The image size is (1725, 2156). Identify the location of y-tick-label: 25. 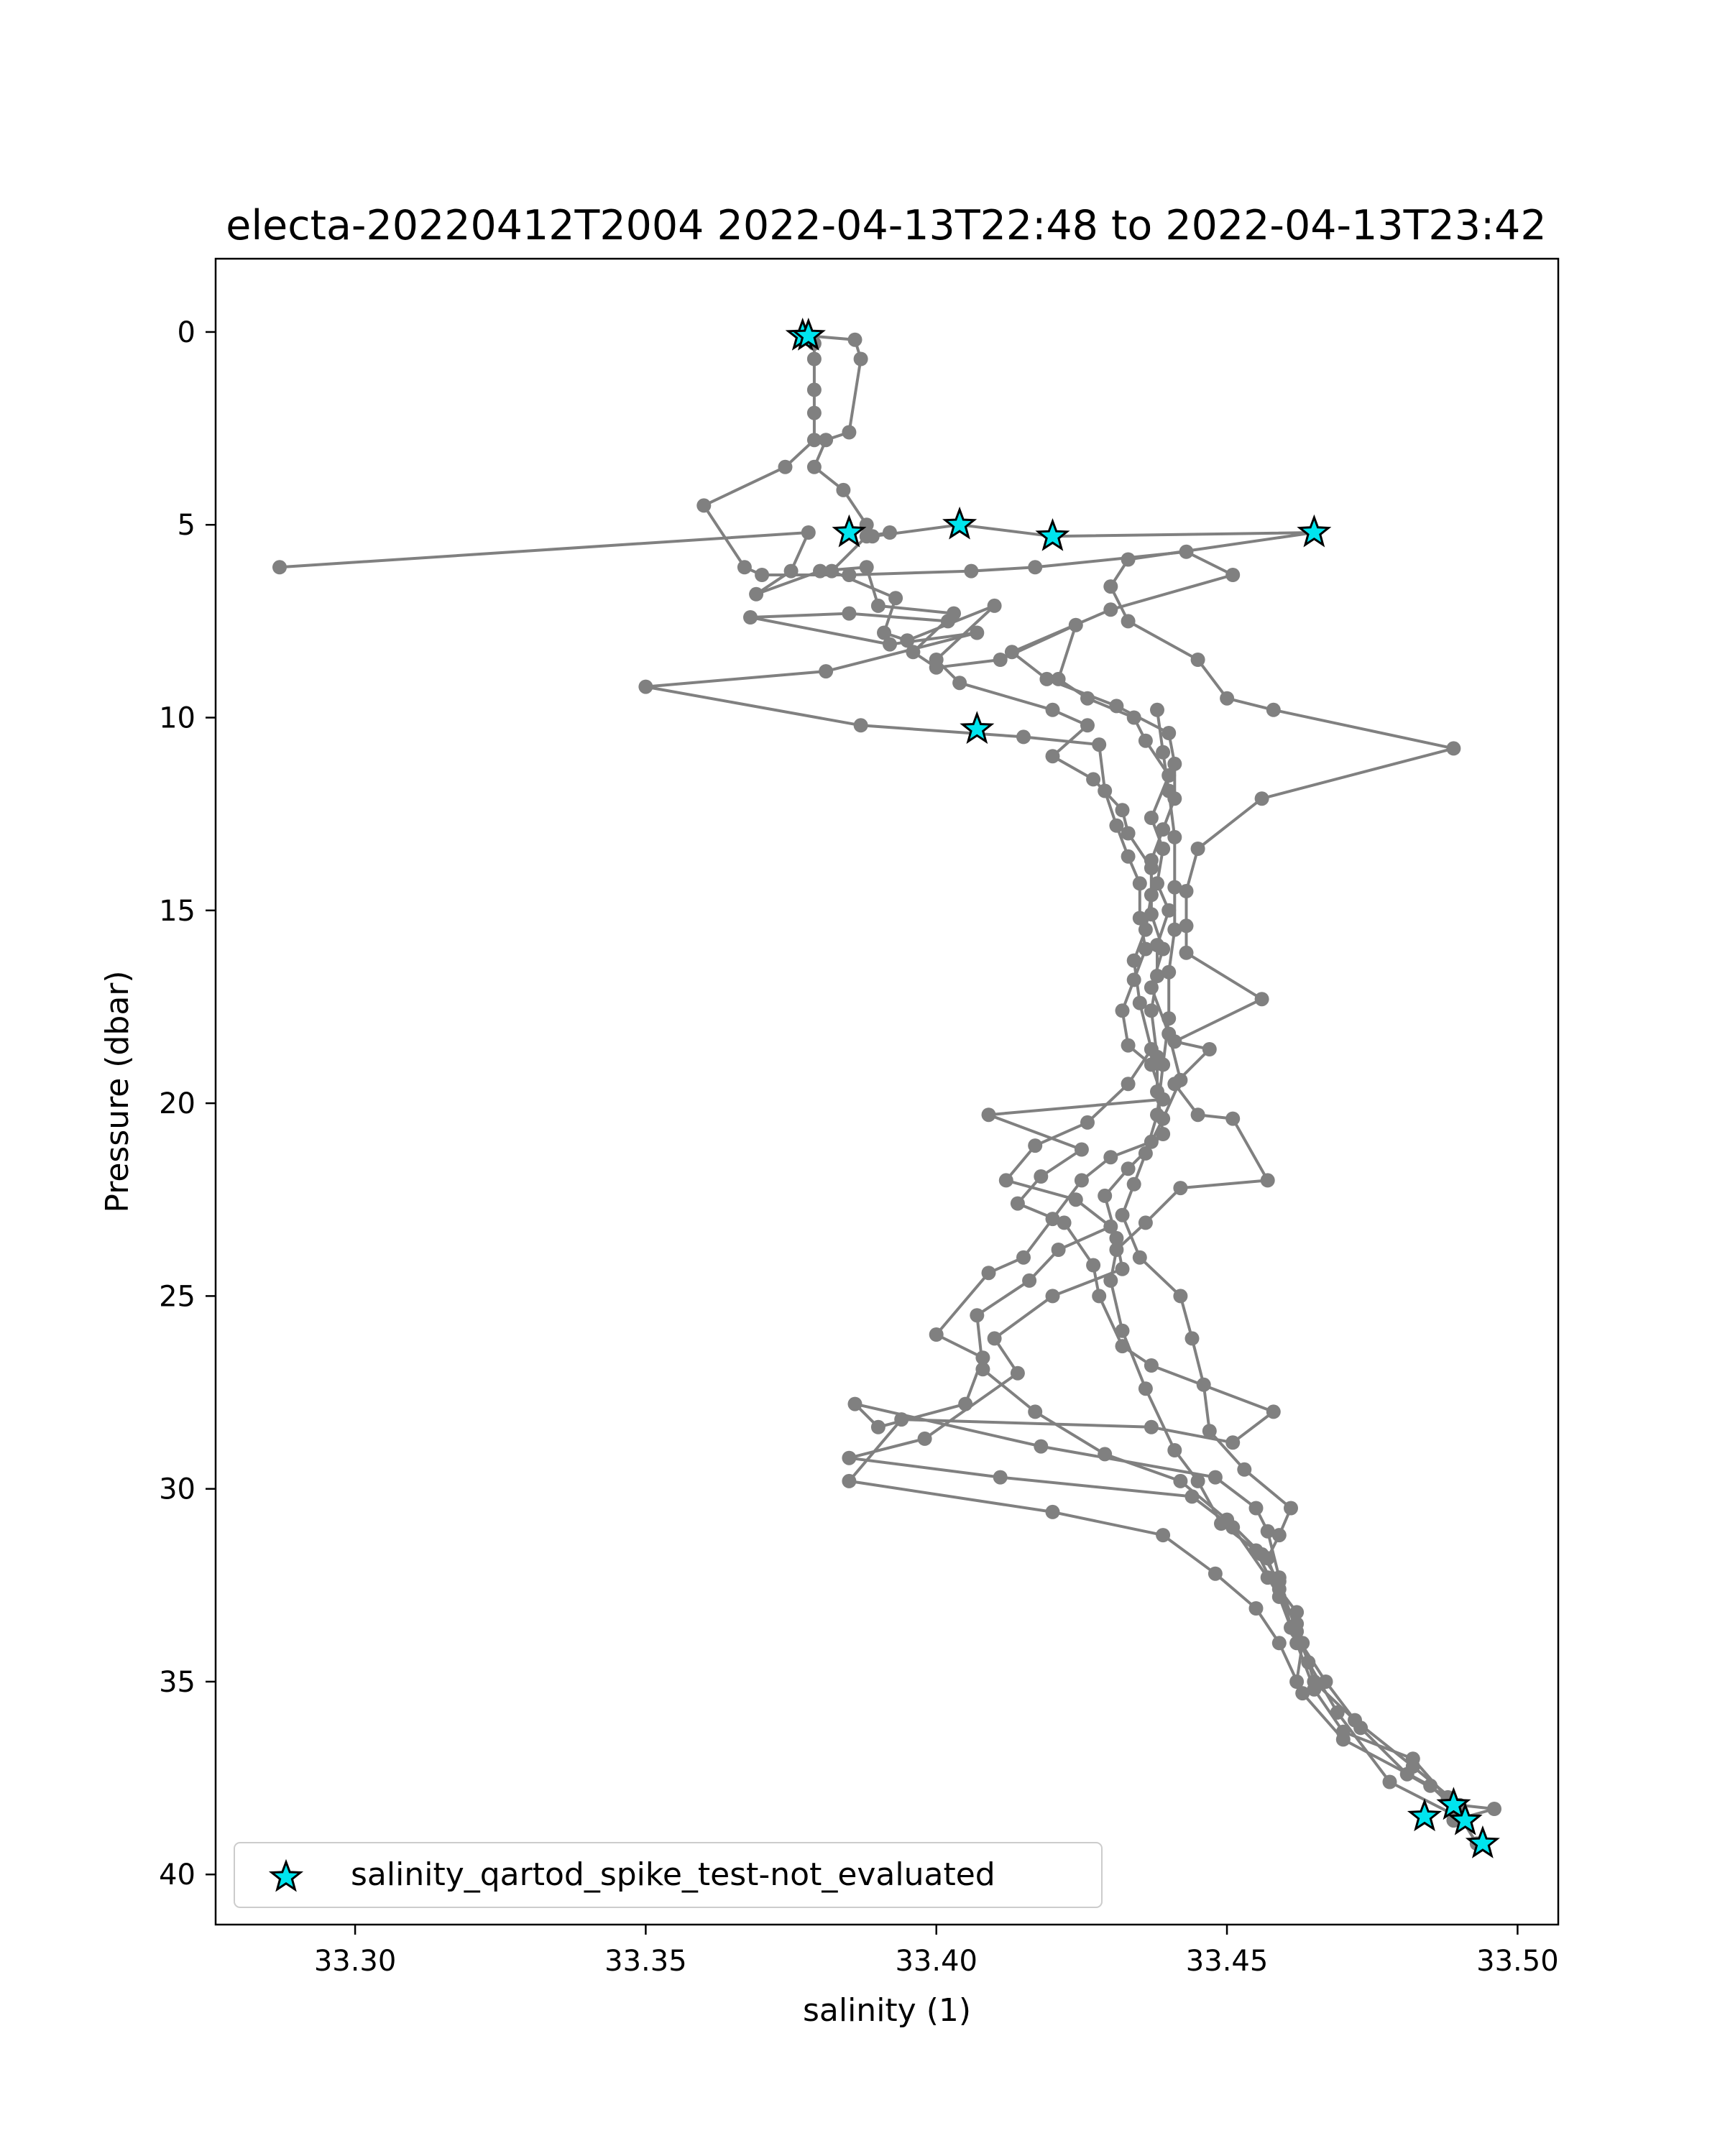
(177, 1296).